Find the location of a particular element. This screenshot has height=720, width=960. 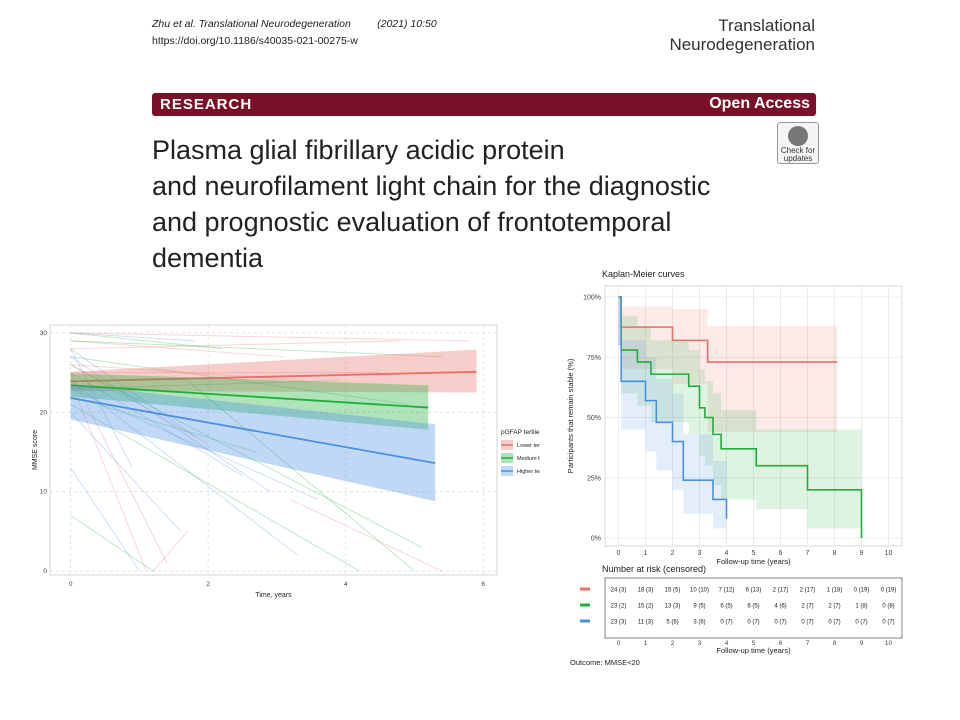

risk-table-cell: 0 (19) is located at coordinates (862, 591).